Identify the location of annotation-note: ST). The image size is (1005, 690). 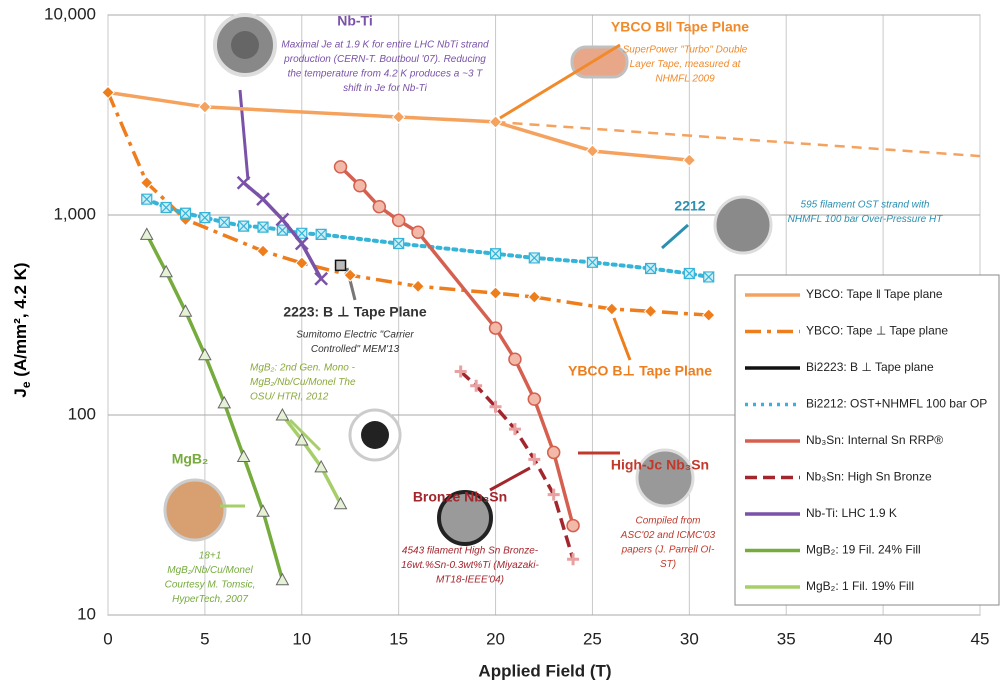
(668, 564).